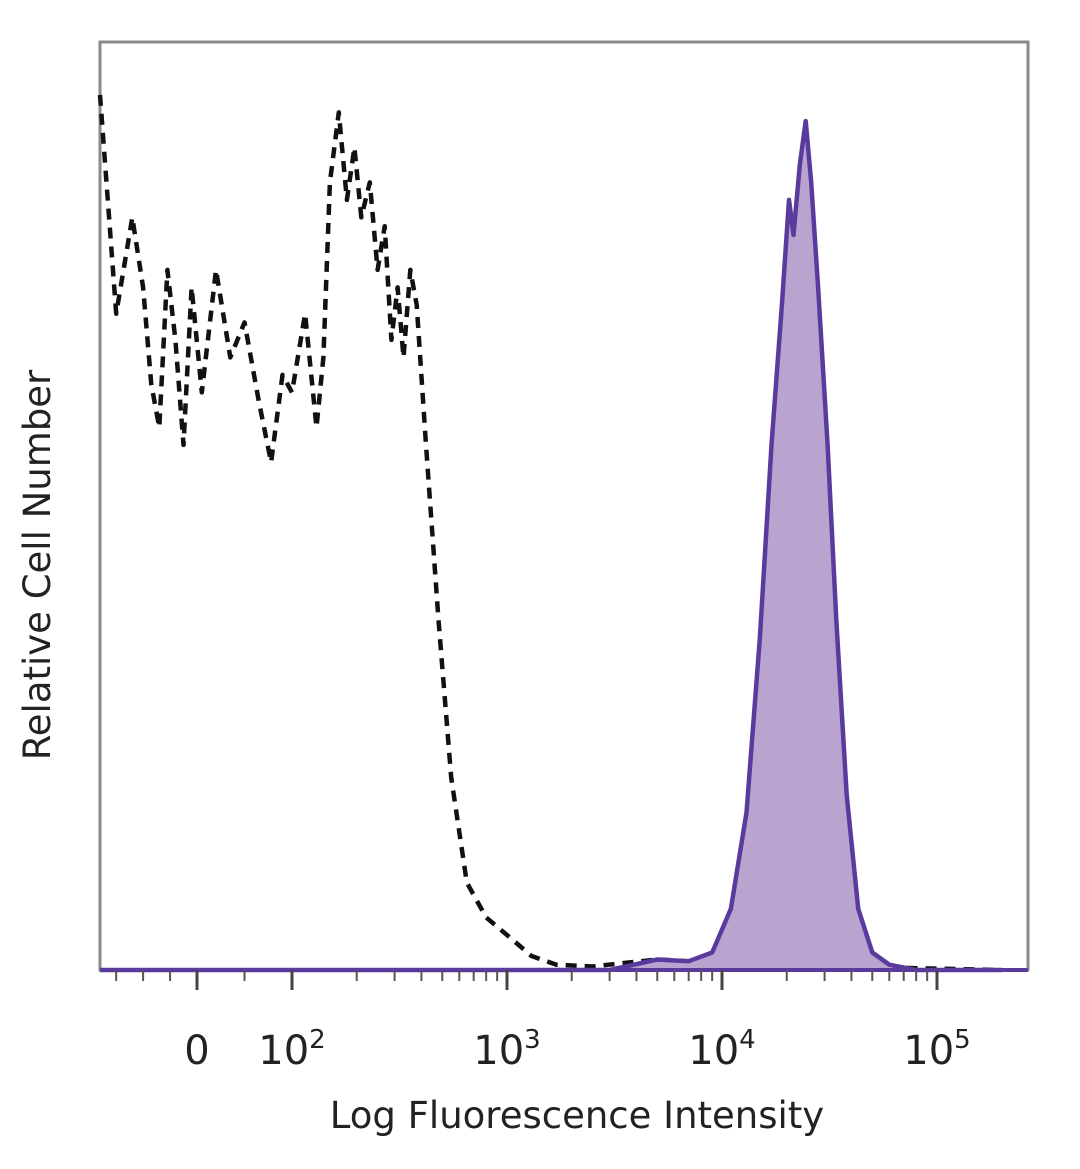 The image size is (1080, 1169). I want to click on x-tick-label: 0, so click(196, 1051).